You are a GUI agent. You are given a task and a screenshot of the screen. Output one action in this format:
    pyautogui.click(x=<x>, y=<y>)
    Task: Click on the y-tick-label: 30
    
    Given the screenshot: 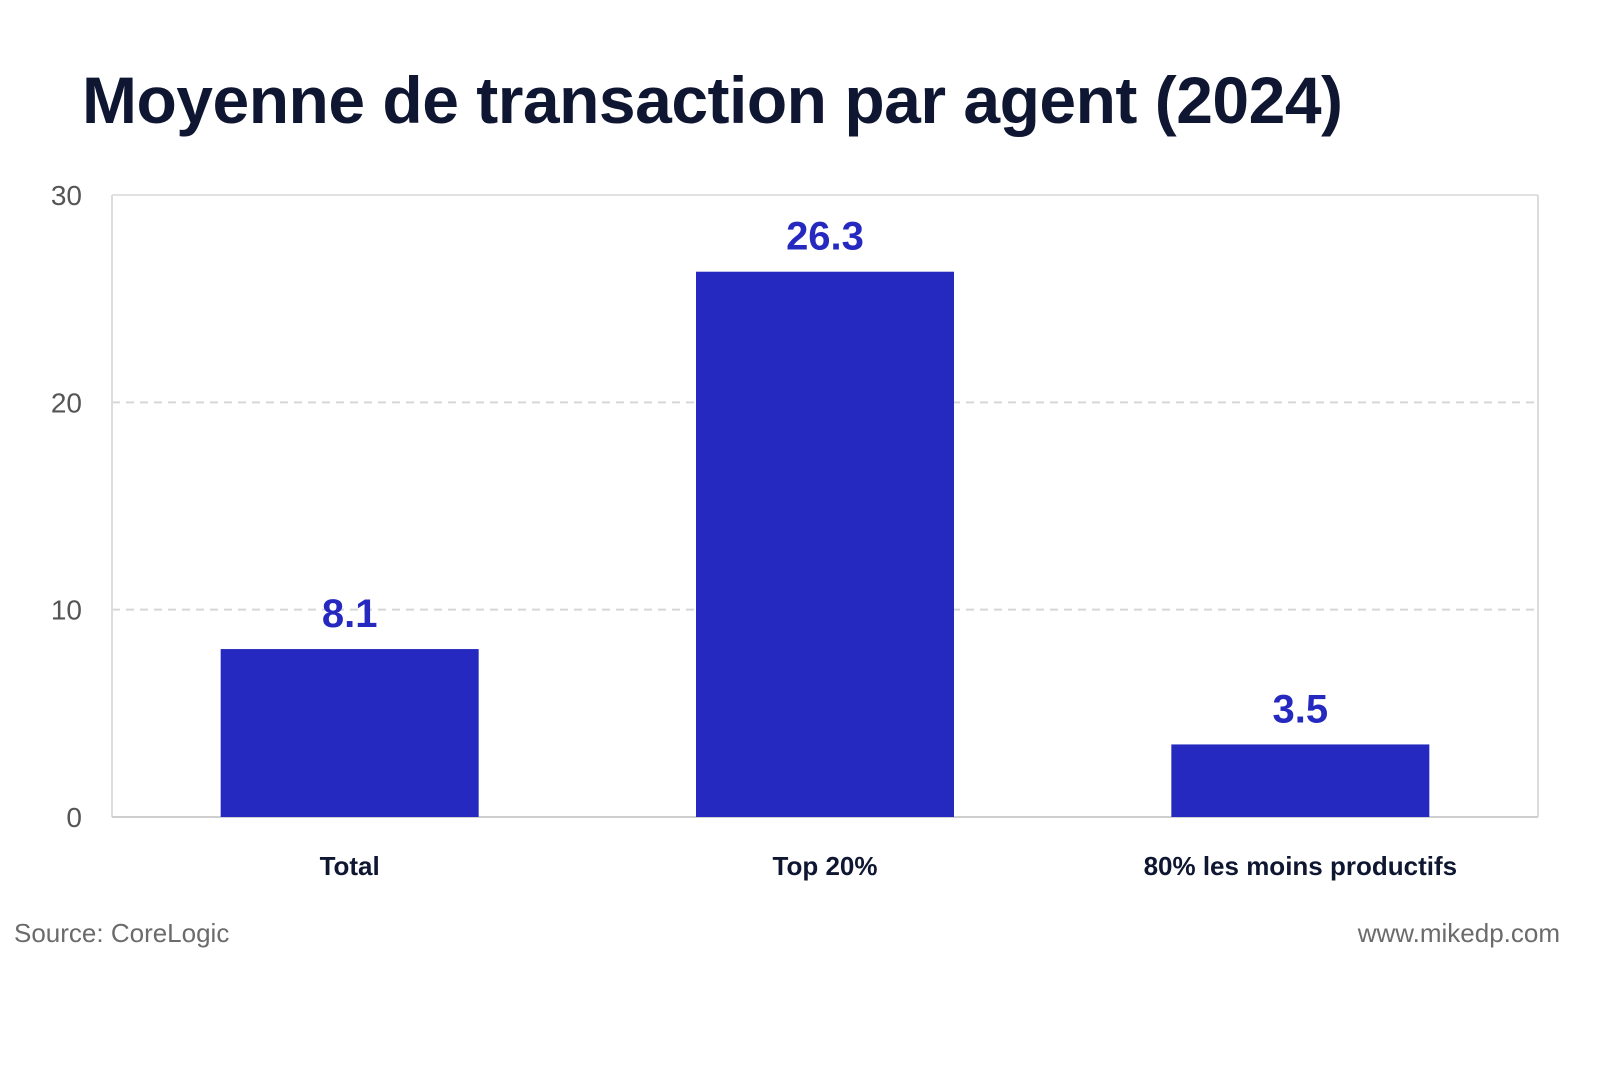 What is the action you would take?
    pyautogui.click(x=66, y=195)
    